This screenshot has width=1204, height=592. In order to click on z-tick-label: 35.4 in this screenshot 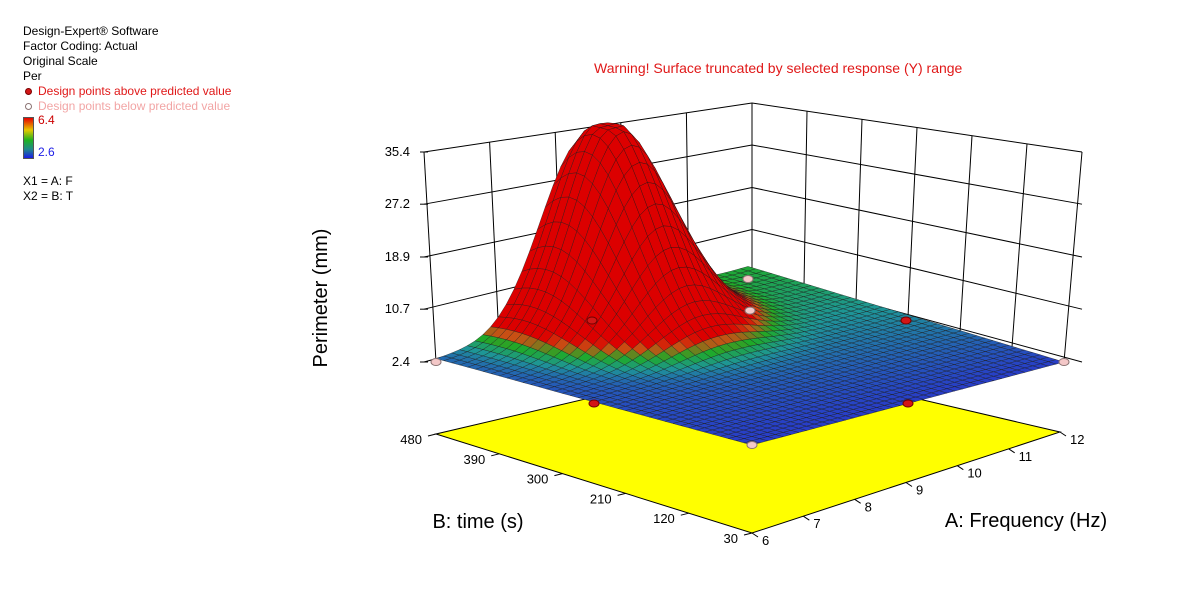, I will do `click(397, 151)`.